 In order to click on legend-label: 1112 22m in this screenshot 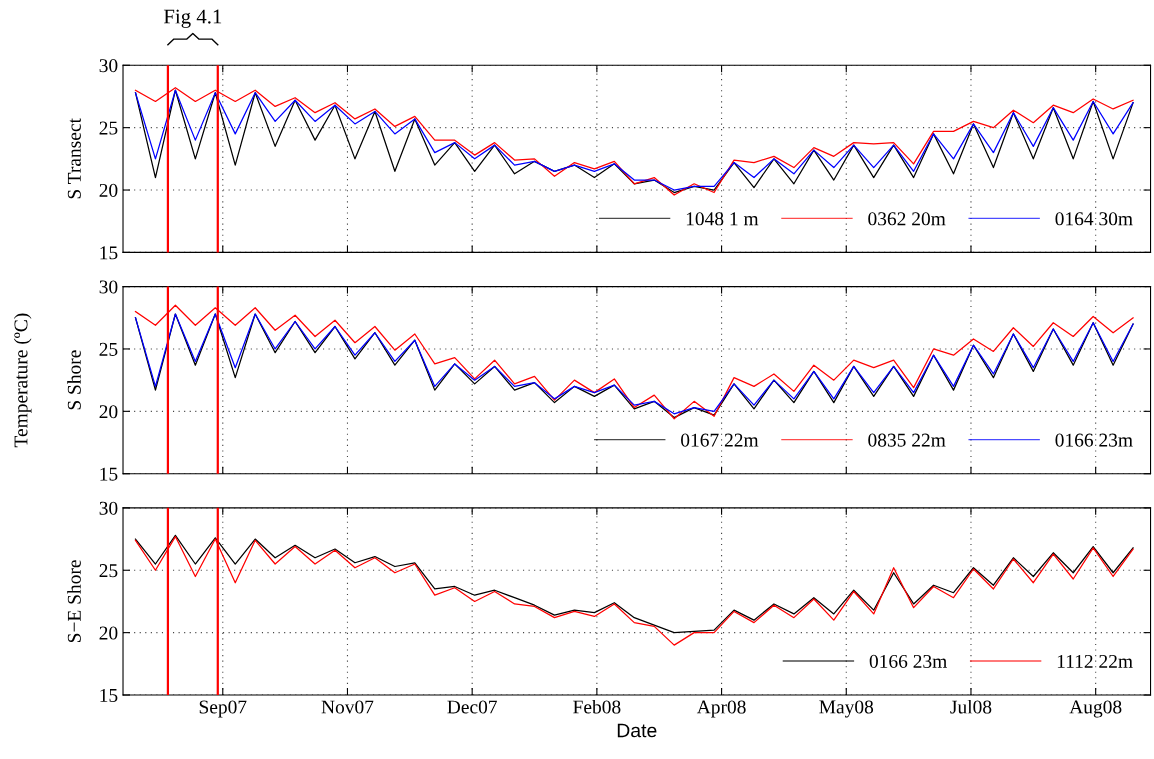, I will do `click(1095, 661)`.